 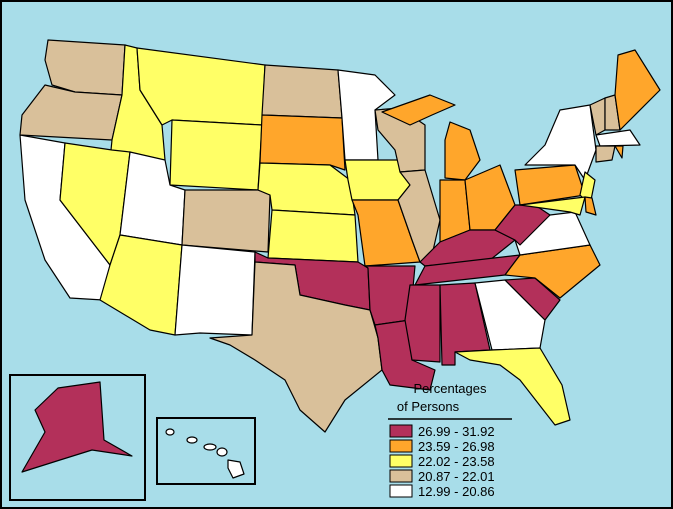 I want to click on legend-label: 20.87 - 22.01, so click(x=456, y=476).